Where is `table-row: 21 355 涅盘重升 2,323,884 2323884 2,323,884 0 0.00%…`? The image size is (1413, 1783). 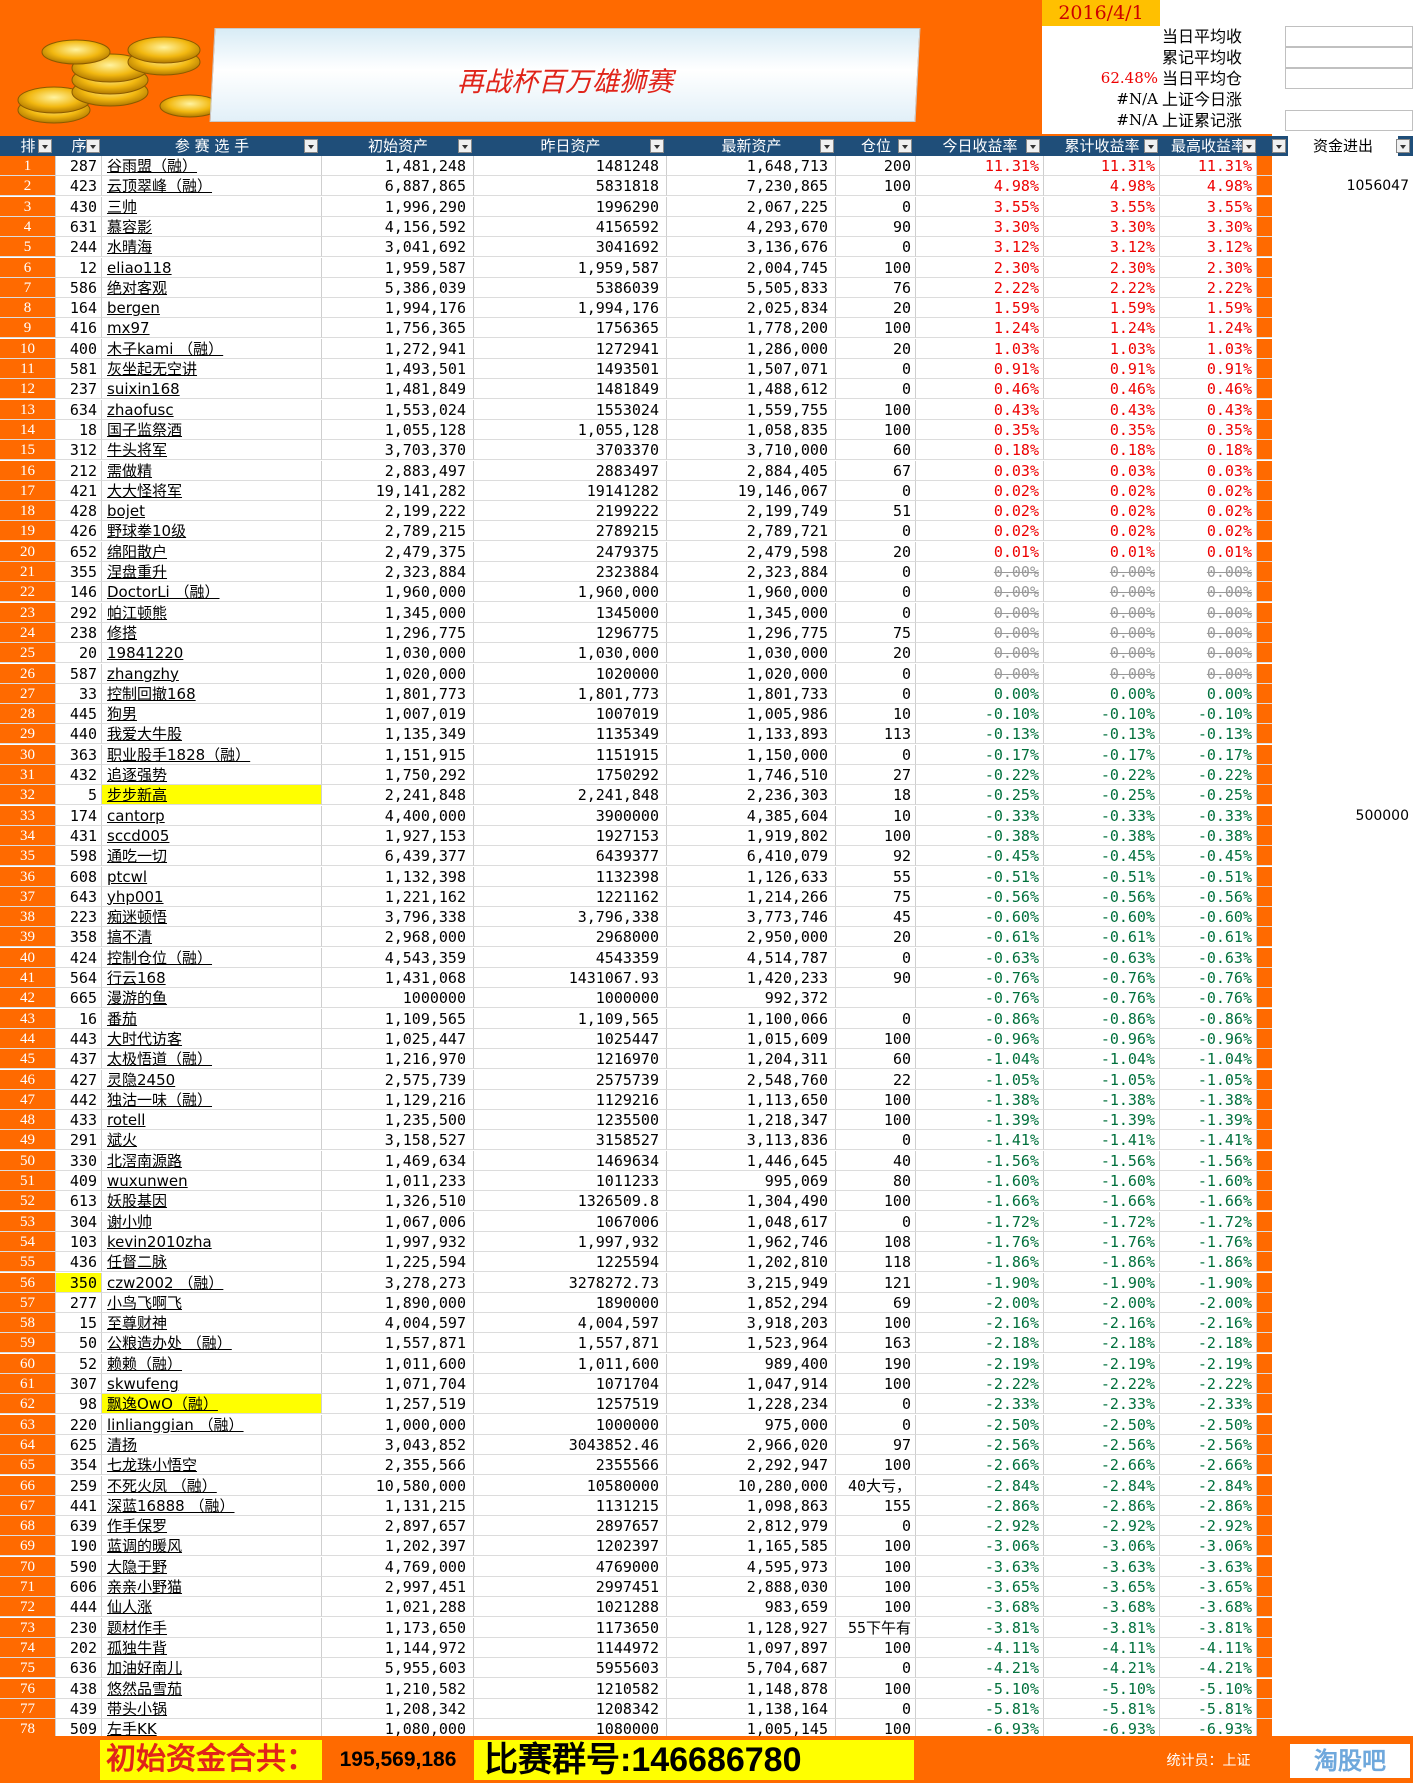
table-row: 21 355 涅盘重升 2,323,884 2323884 2,323,884 0 0.00%… is located at coordinates (636, 572).